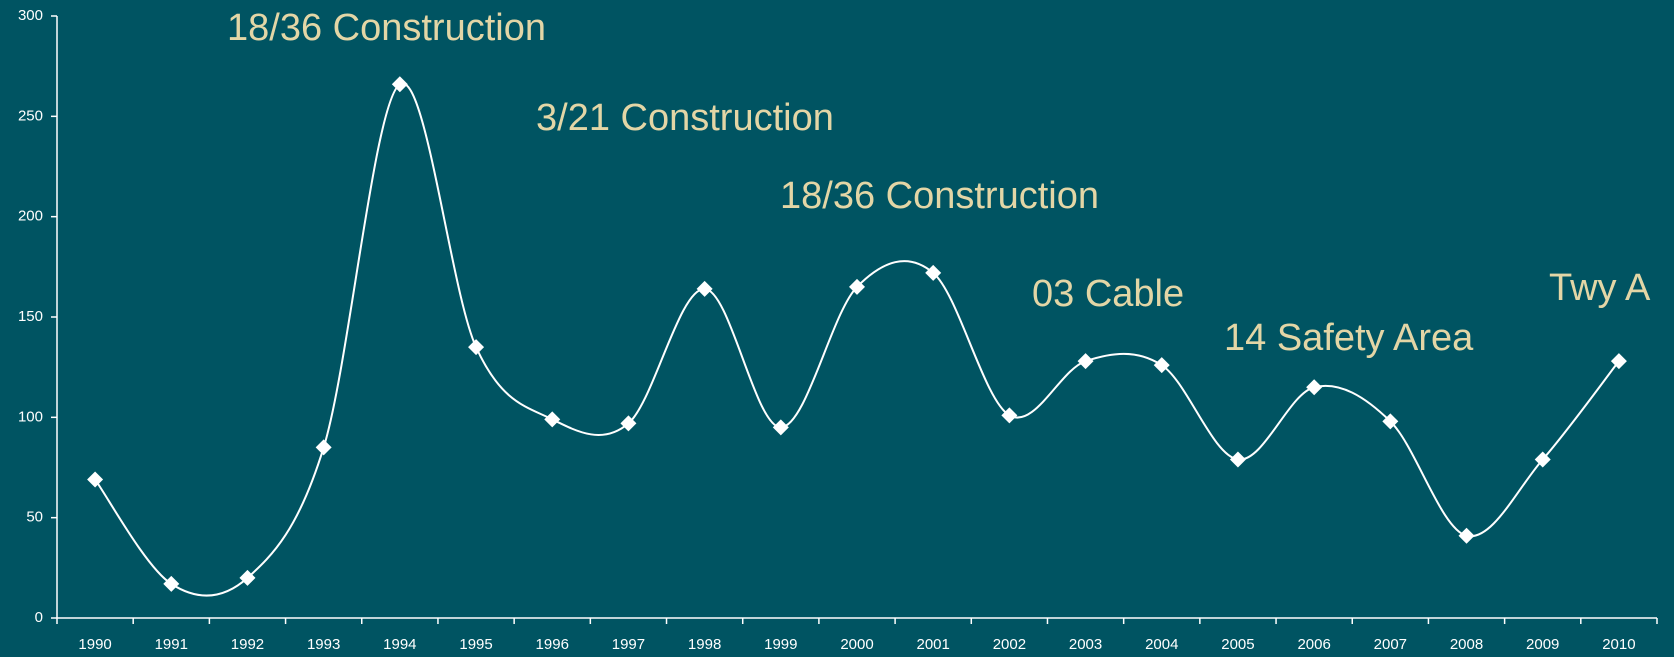 Image resolution: width=1674 pixels, height=657 pixels. Describe the element at coordinates (1161, 644) in the screenshot. I see `x-tick-label: 2004` at that location.